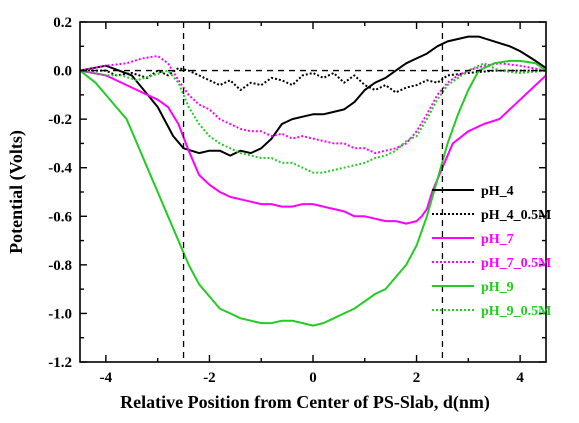 Image resolution: width=579 pixels, height=423 pixels. I want to click on y-tick-label: -0.6, so click(60, 217).